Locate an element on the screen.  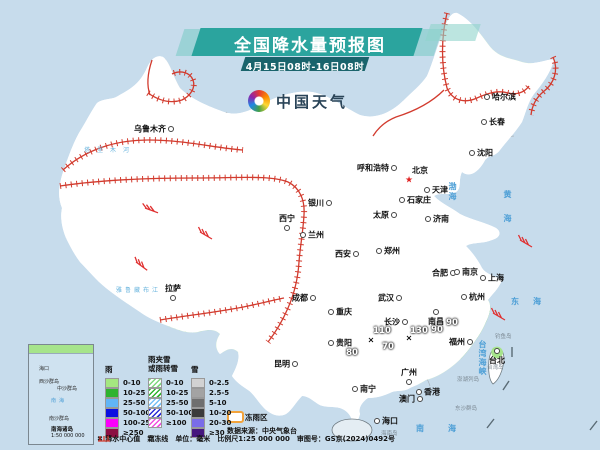
hainan-island is located at coordinates (352, 430).